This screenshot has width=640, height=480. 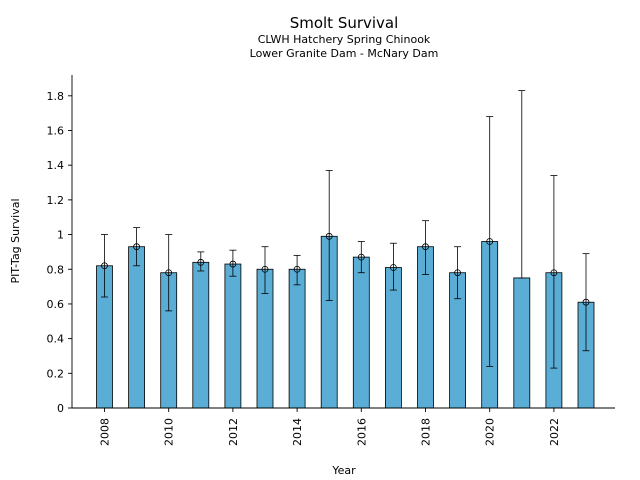 What do you see at coordinates (169, 432) in the screenshot?
I see `x-tick-label-2010: 2010` at bounding box center [169, 432].